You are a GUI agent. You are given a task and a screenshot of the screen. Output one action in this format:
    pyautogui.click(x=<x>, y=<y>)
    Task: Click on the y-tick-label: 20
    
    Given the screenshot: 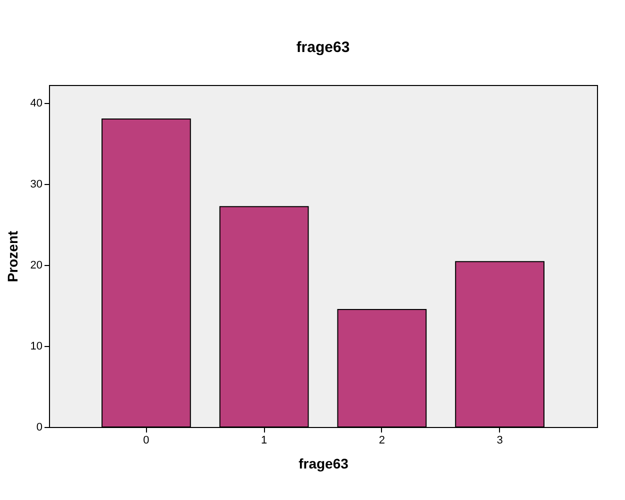 What is the action you would take?
    pyautogui.click(x=36, y=265)
    